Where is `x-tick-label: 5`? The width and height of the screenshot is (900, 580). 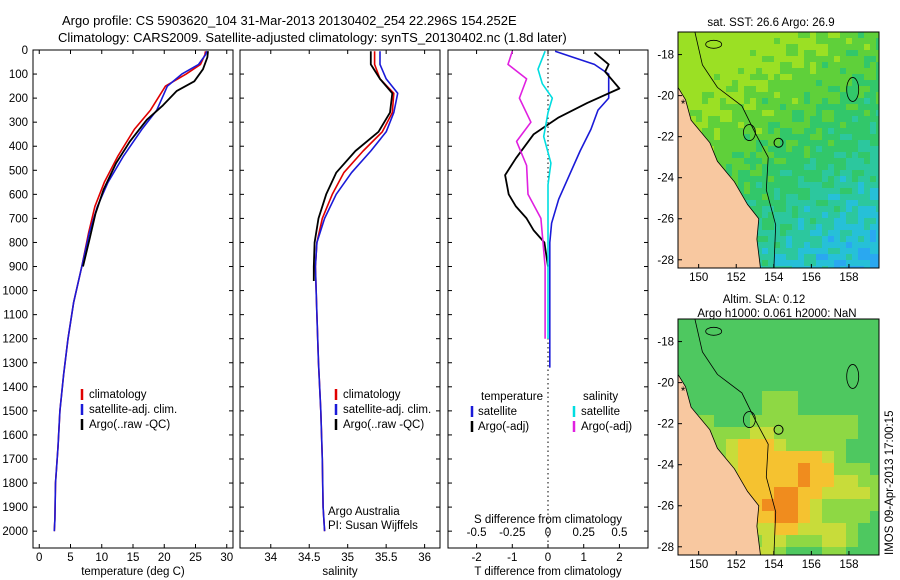
x-tick-label: 5 is located at coordinates (70, 558).